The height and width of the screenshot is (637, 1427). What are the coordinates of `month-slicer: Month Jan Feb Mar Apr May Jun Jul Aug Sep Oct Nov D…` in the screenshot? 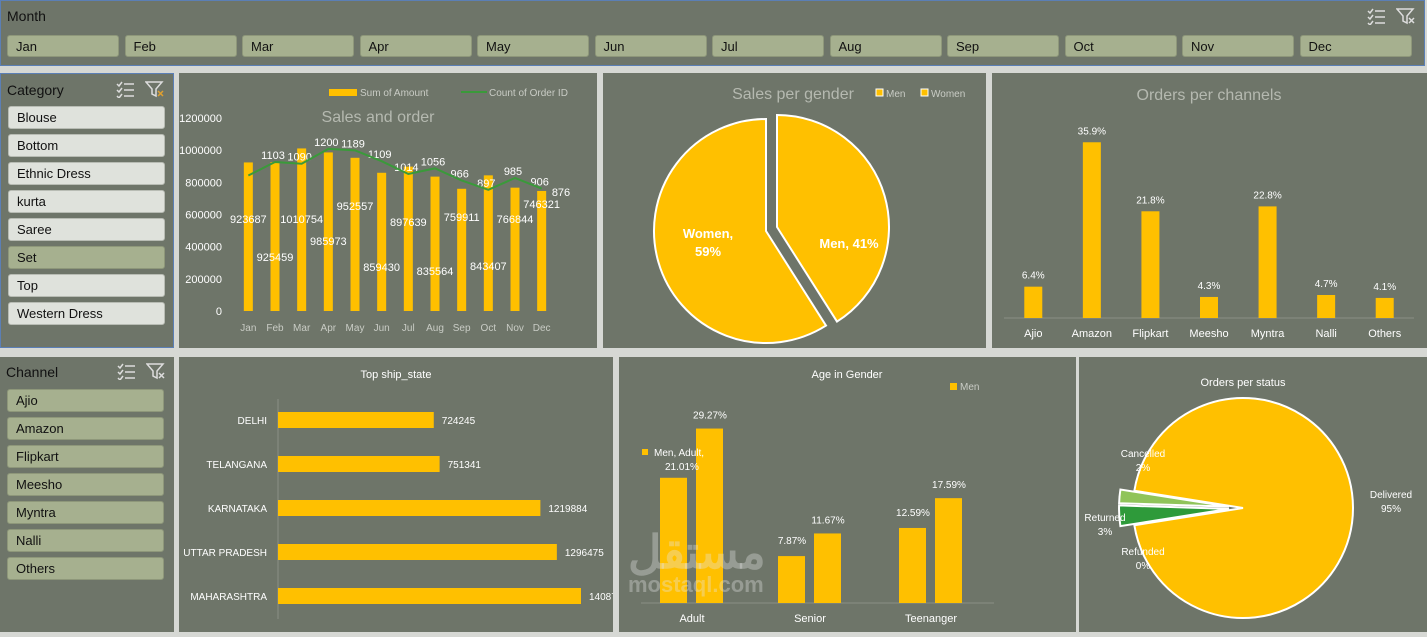 It's located at (712, 33).